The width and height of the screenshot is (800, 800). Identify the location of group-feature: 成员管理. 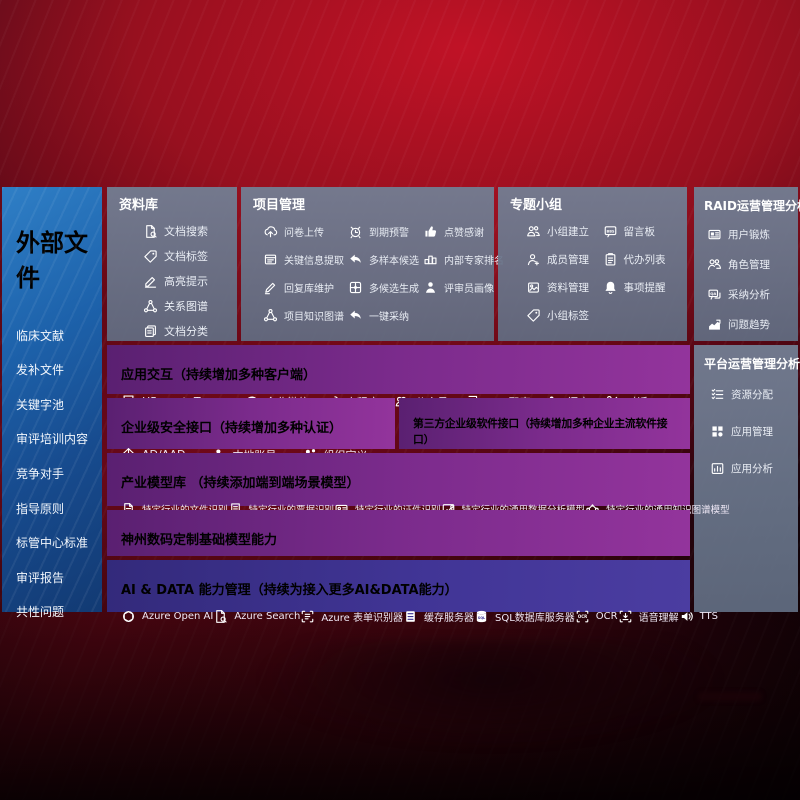
(562, 259).